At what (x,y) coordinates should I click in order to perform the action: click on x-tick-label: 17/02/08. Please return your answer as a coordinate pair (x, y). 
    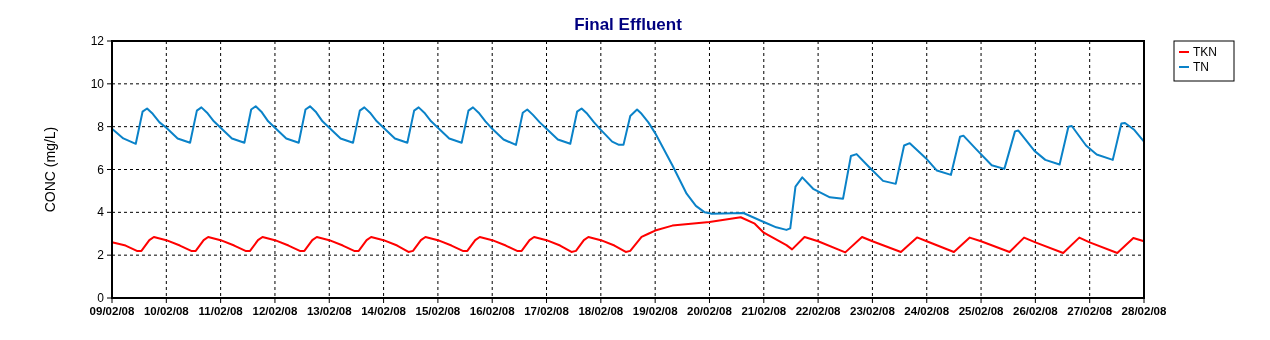
    Looking at the image, I should click on (547, 311).